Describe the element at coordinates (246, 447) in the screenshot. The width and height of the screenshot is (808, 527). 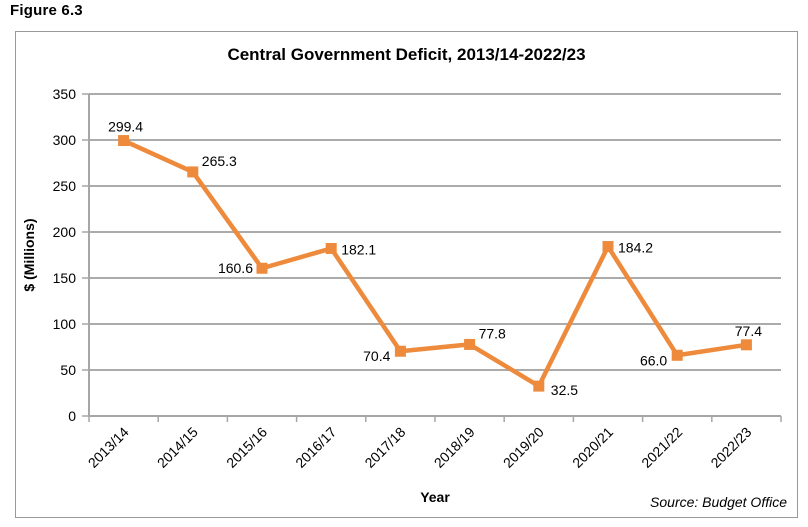
I see `x-tick-label: 2015/16` at that location.